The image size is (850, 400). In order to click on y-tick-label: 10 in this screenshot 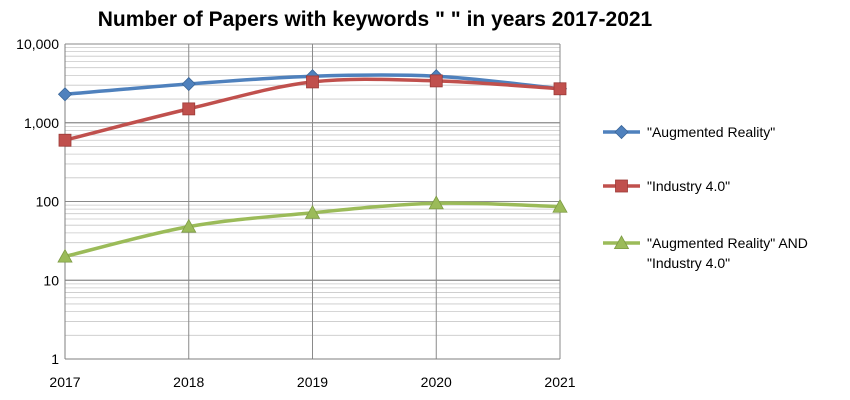, I will do `click(51, 280)`.